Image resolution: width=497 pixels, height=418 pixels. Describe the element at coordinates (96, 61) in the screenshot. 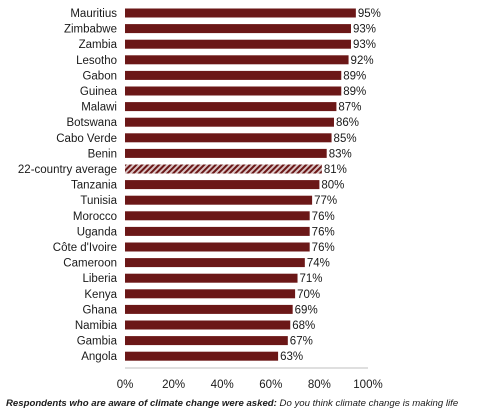

I see `category-label-lesotho: Lesotho` at that location.